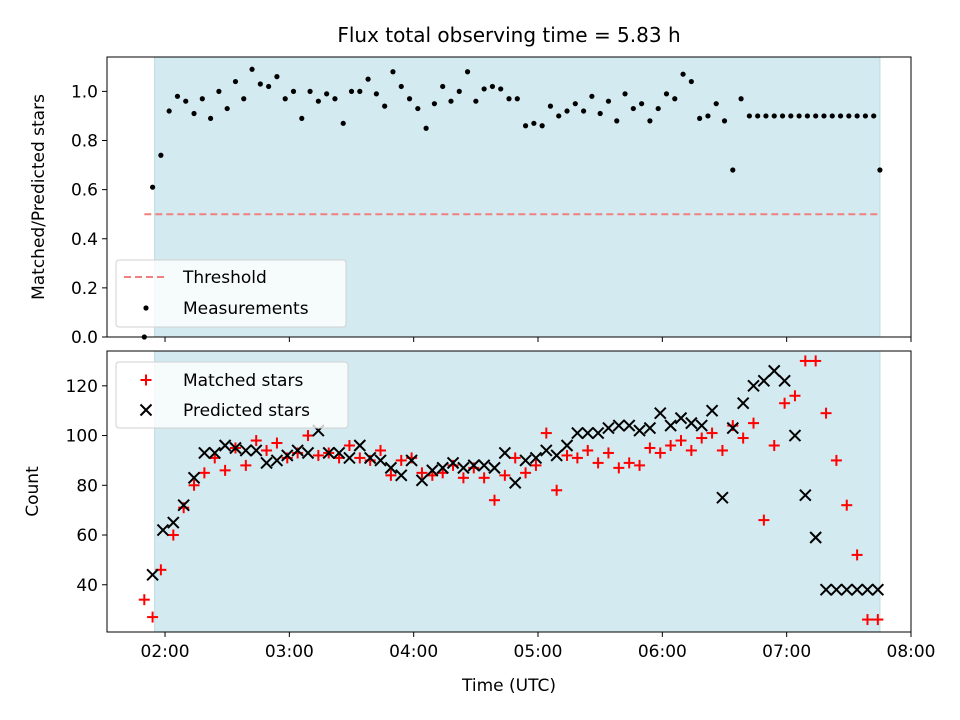 This screenshot has width=960, height=720. Describe the element at coordinates (33, 491) in the screenshot. I see `bottom-y-axis-label: Count` at that location.